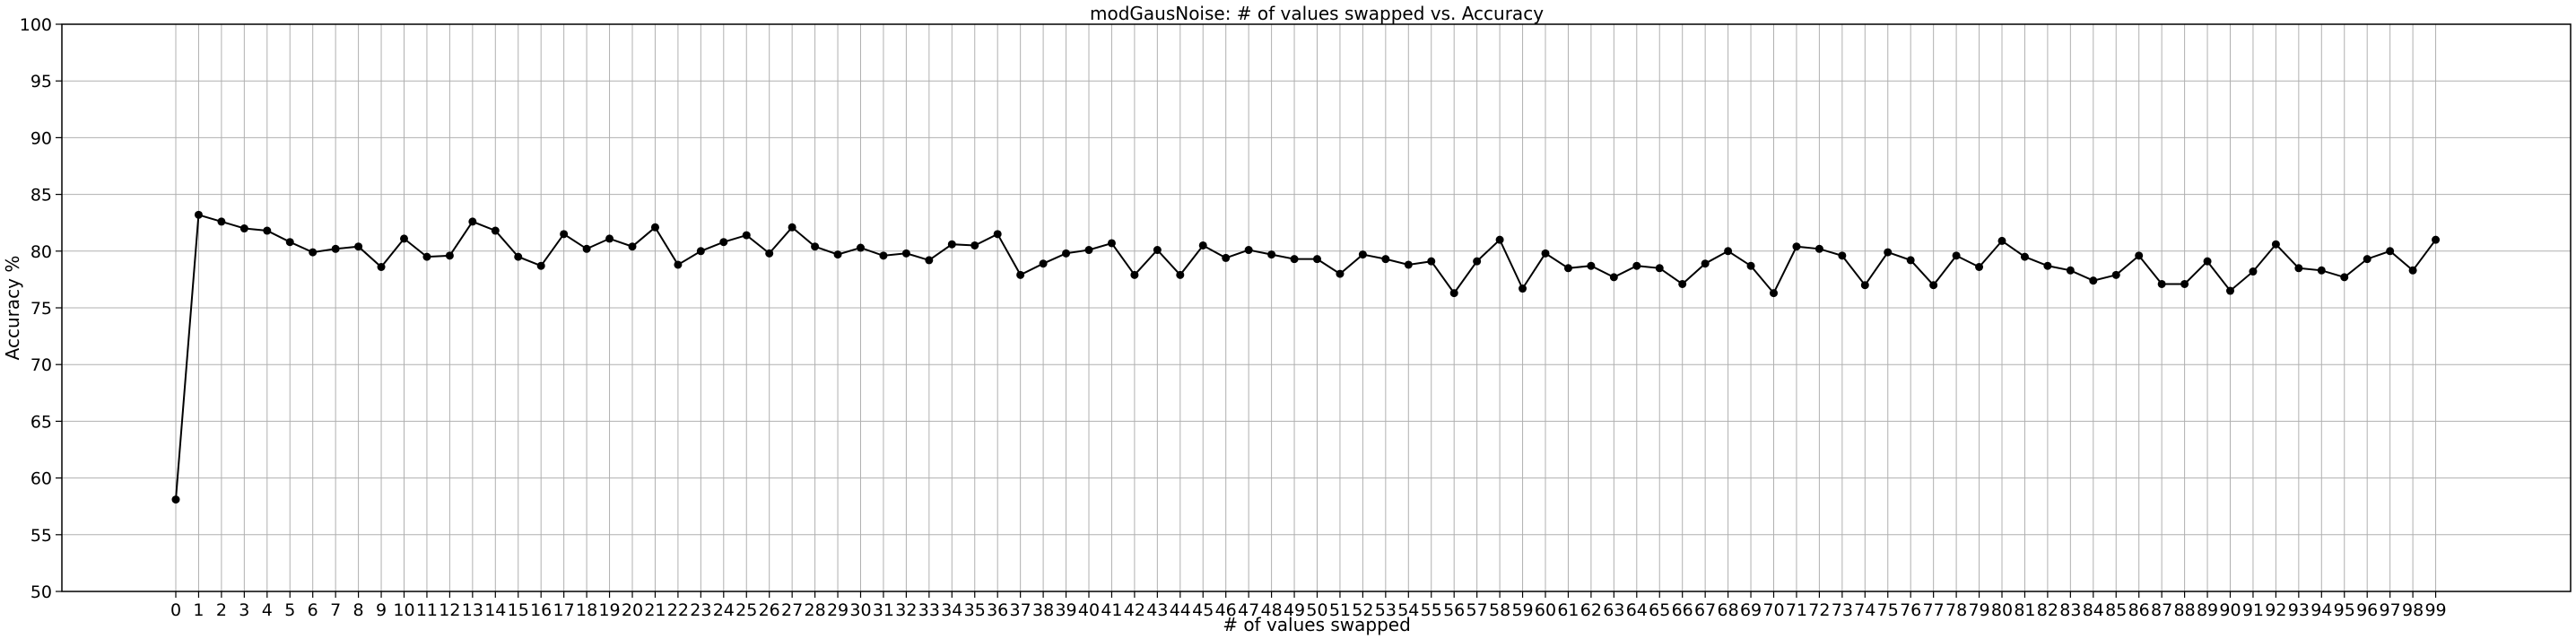  I want to click on x-tick-label: 64, so click(1637, 610).